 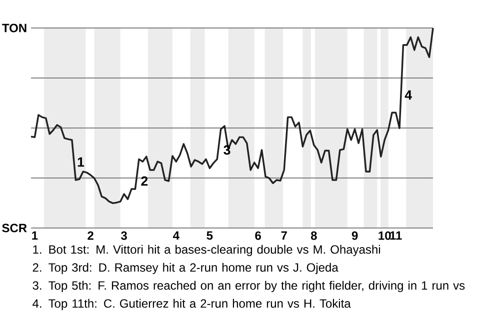 What do you see at coordinates (176, 235) in the screenshot?
I see `x-tick-label: 4` at bounding box center [176, 235].